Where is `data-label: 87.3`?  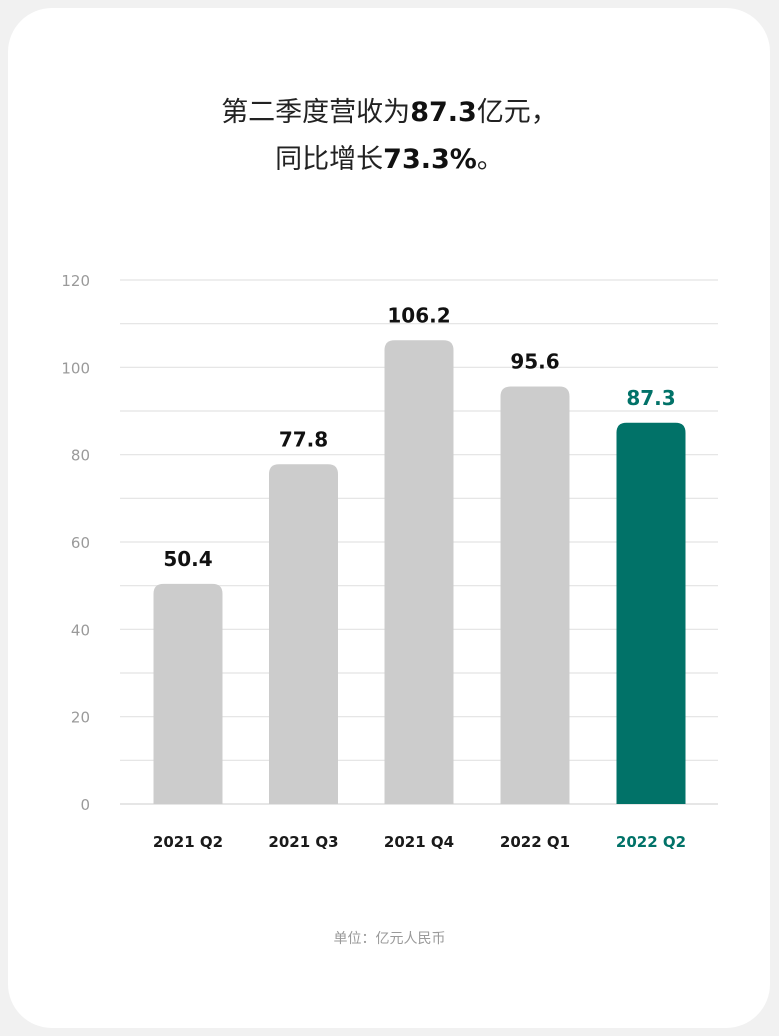 data-label: 87.3 is located at coordinates (650, 398).